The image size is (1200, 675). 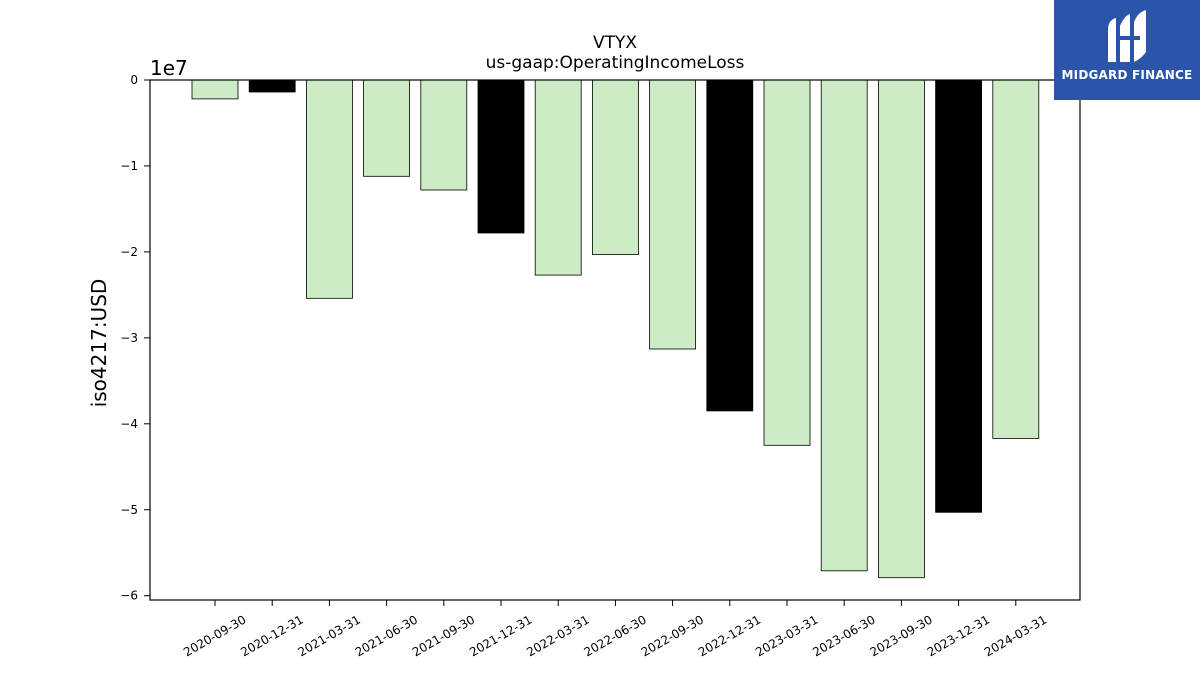 I want to click on y-tick-label: −3, so click(x=129, y=338).